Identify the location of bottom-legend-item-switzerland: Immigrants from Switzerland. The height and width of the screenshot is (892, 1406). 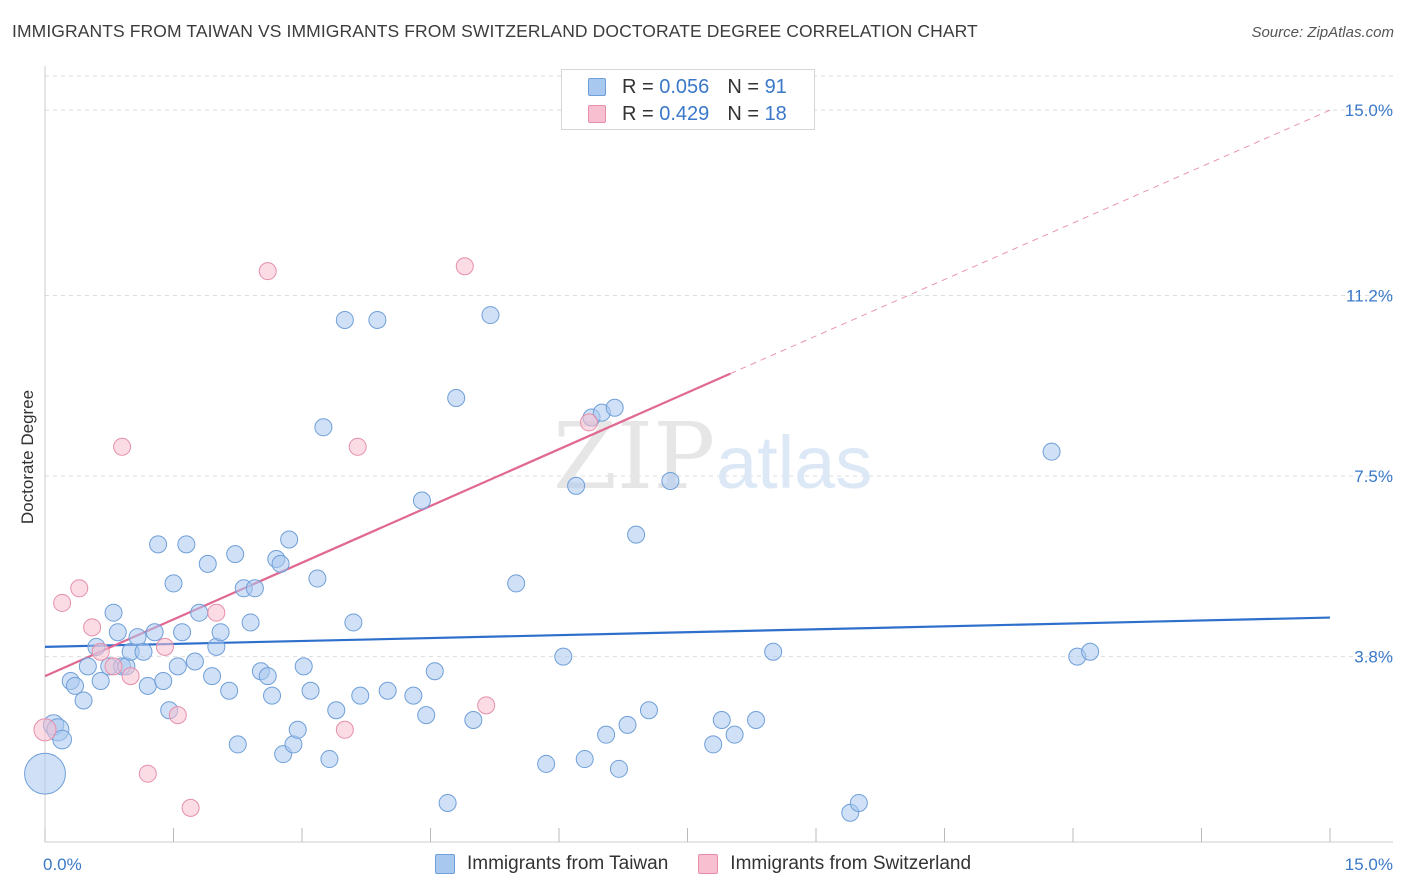
(834, 864).